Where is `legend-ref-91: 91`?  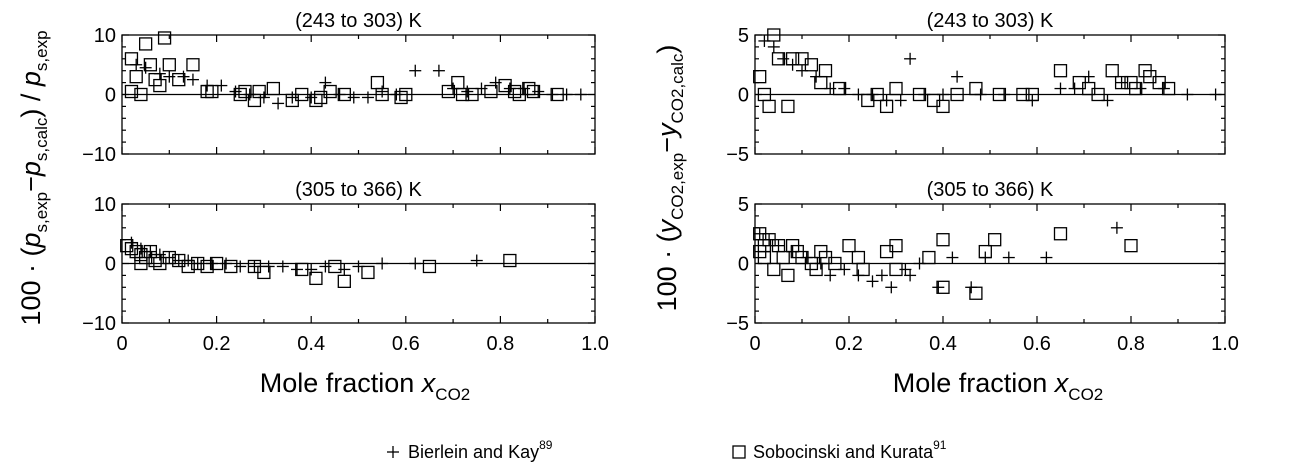
legend-ref-91: 91 is located at coordinates (940, 445).